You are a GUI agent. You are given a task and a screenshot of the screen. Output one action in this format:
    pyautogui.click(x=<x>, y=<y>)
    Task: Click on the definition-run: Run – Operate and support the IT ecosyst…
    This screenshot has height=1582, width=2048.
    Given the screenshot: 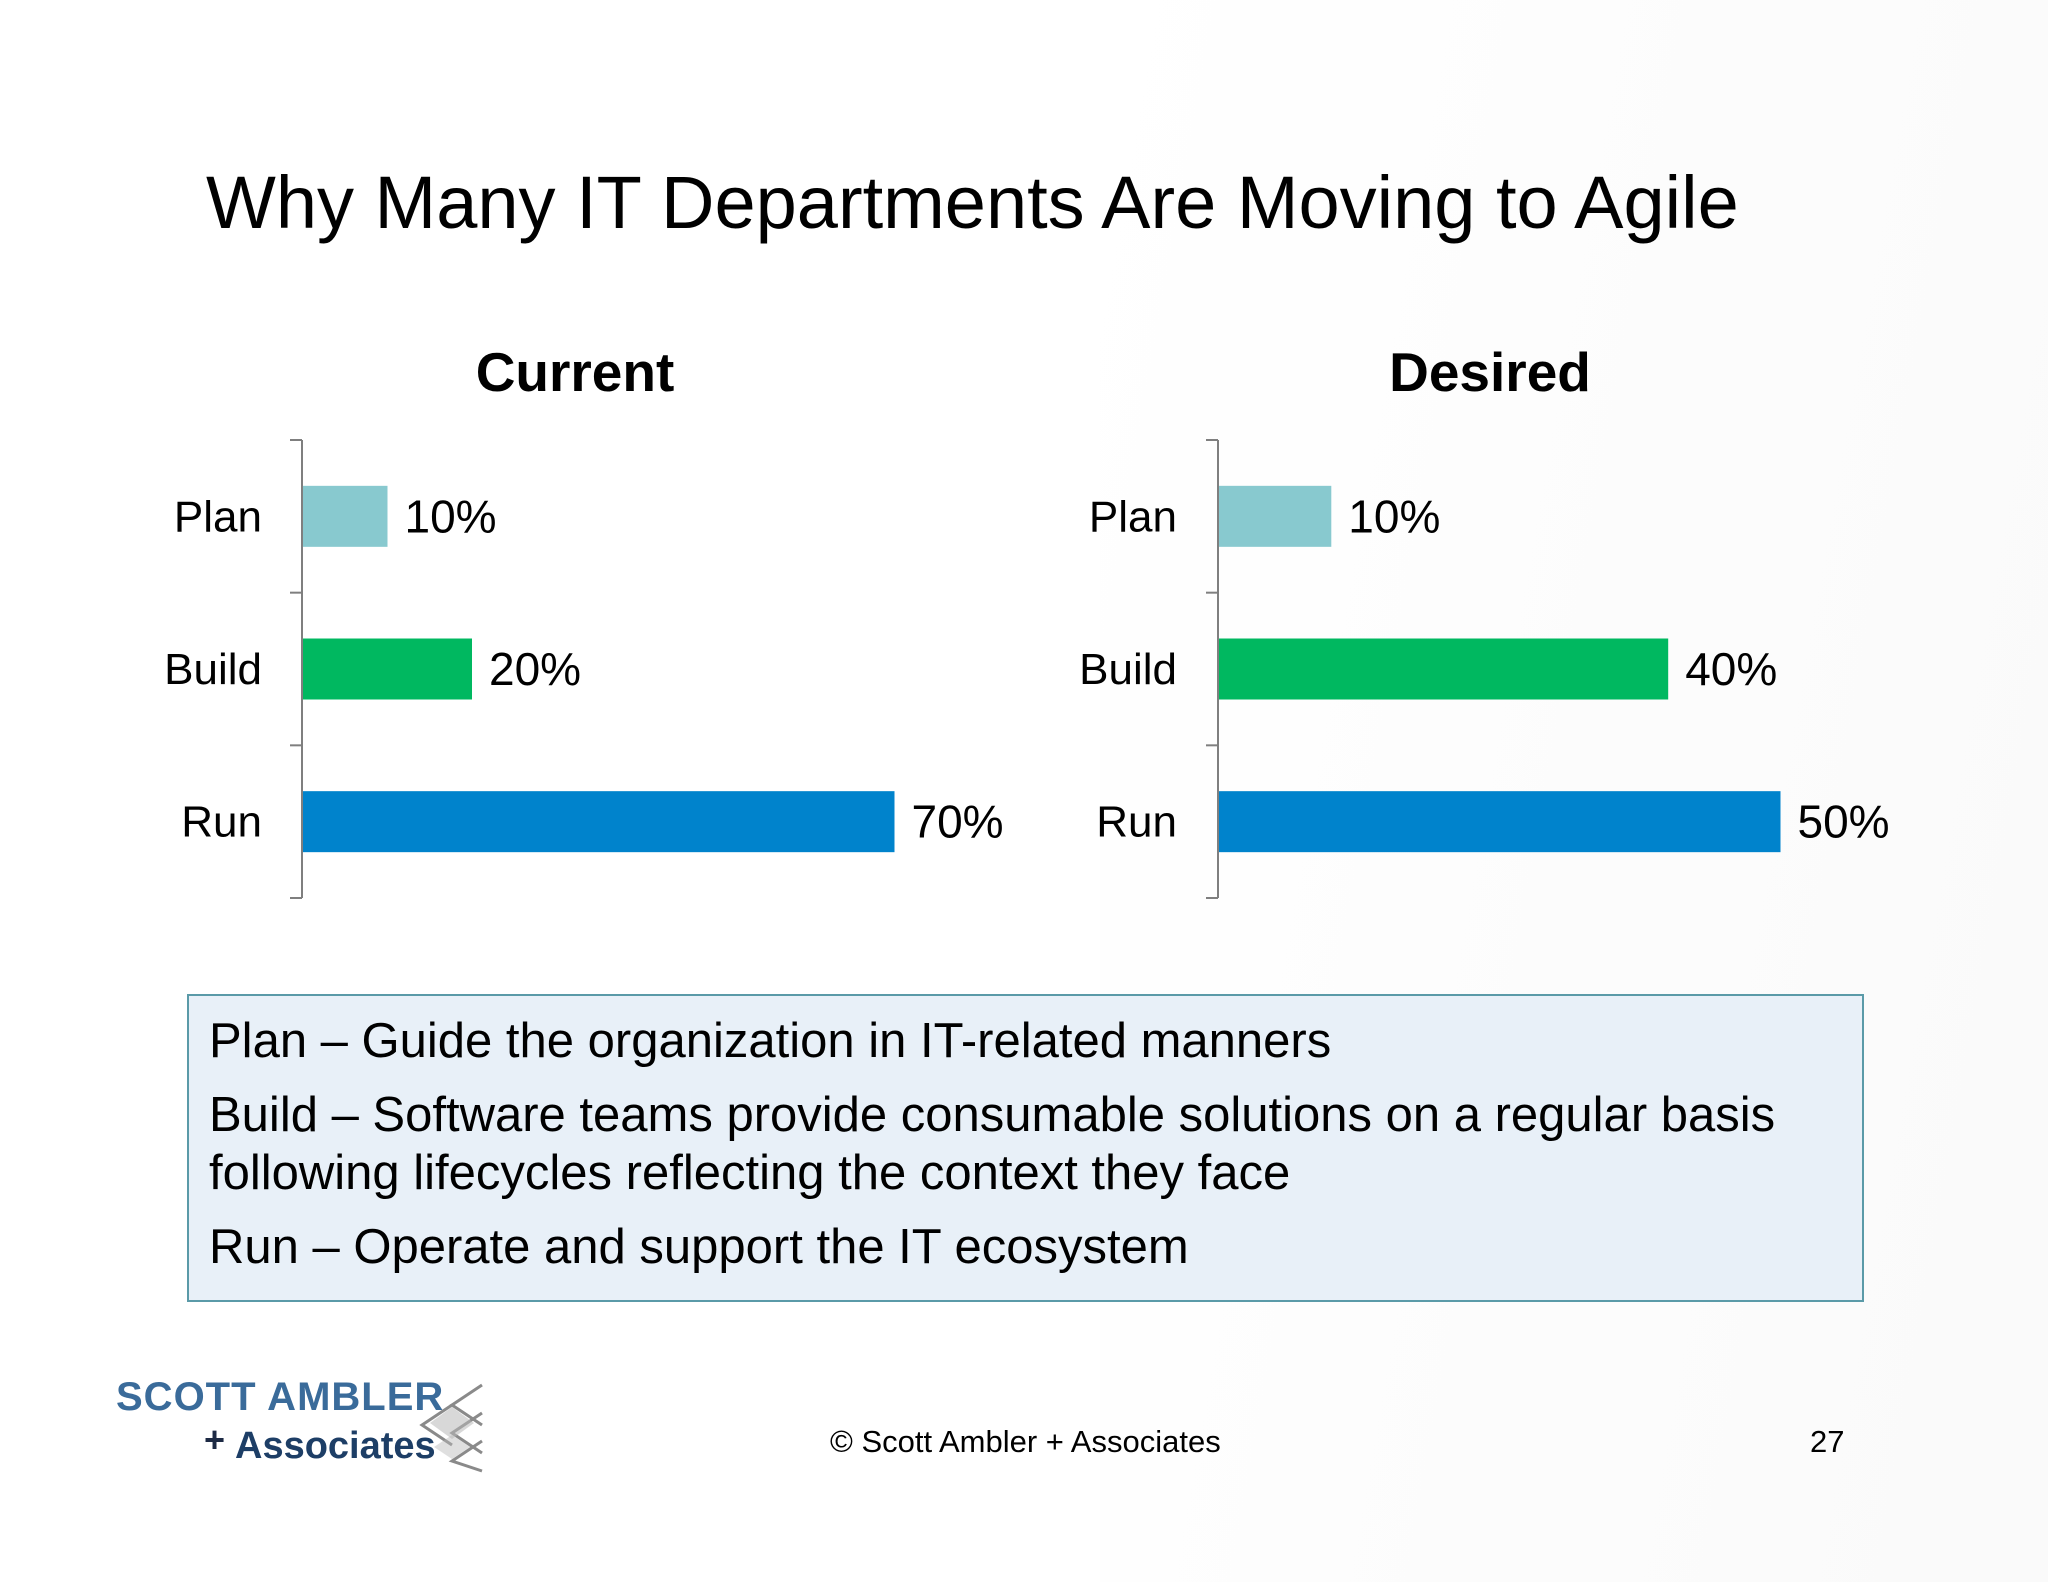 What is the action you would take?
    pyautogui.click(x=699, y=1247)
    